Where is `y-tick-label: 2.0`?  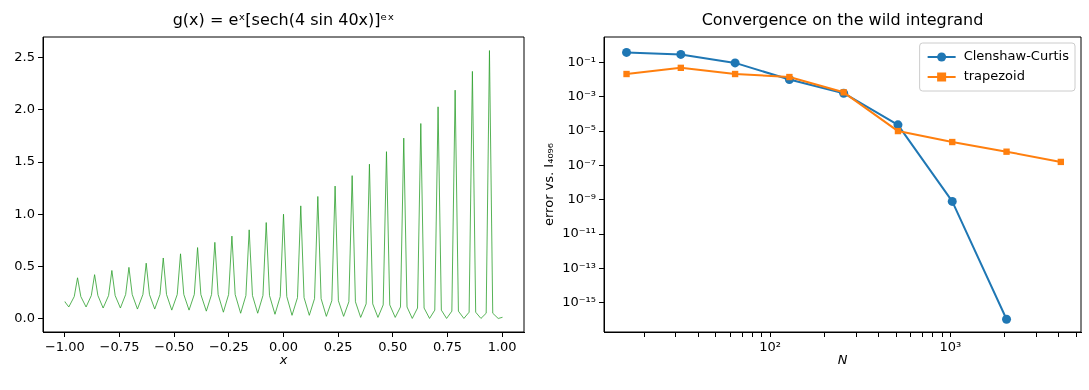
y-tick-label: 2.0 is located at coordinates (24, 109).